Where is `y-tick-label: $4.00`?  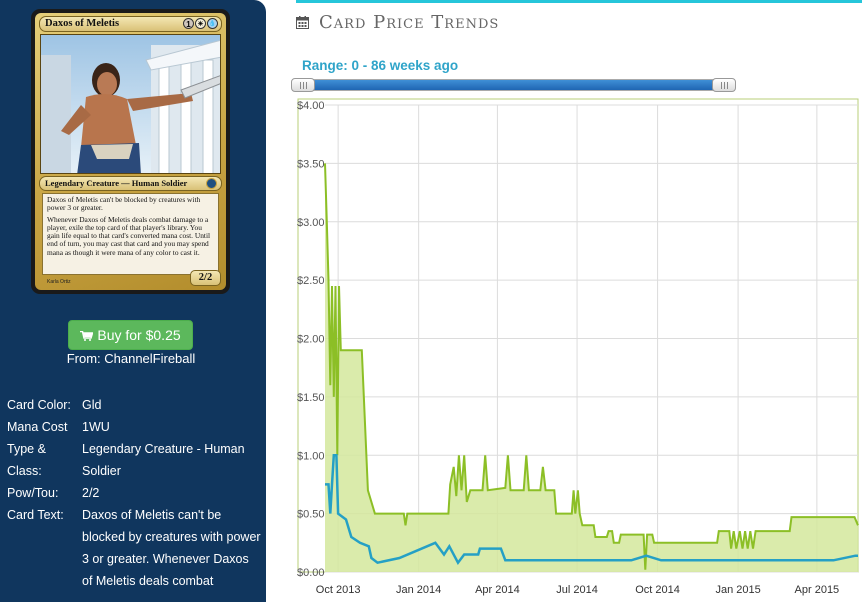
y-tick-label: $4.00 is located at coordinates (311, 106).